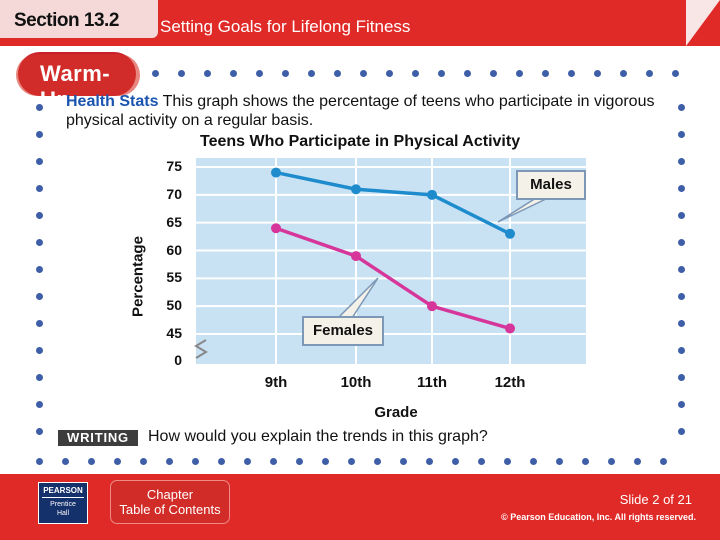 This screenshot has height=540, width=720. I want to click on pearson-name: PEARSON, so click(63, 492).